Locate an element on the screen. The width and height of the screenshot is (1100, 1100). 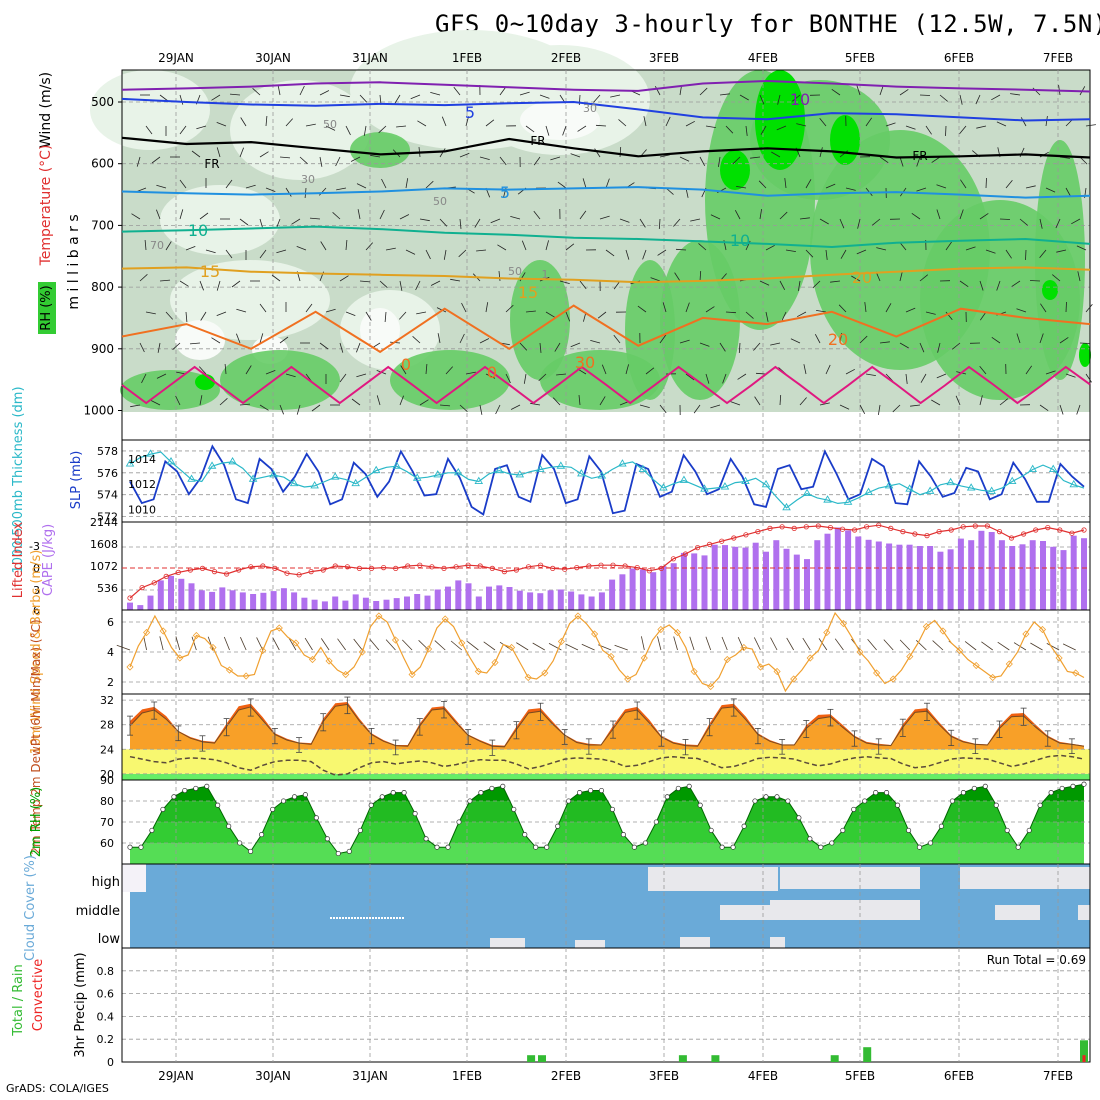
cloud-clear-patch is located at coordinates (845, 910).